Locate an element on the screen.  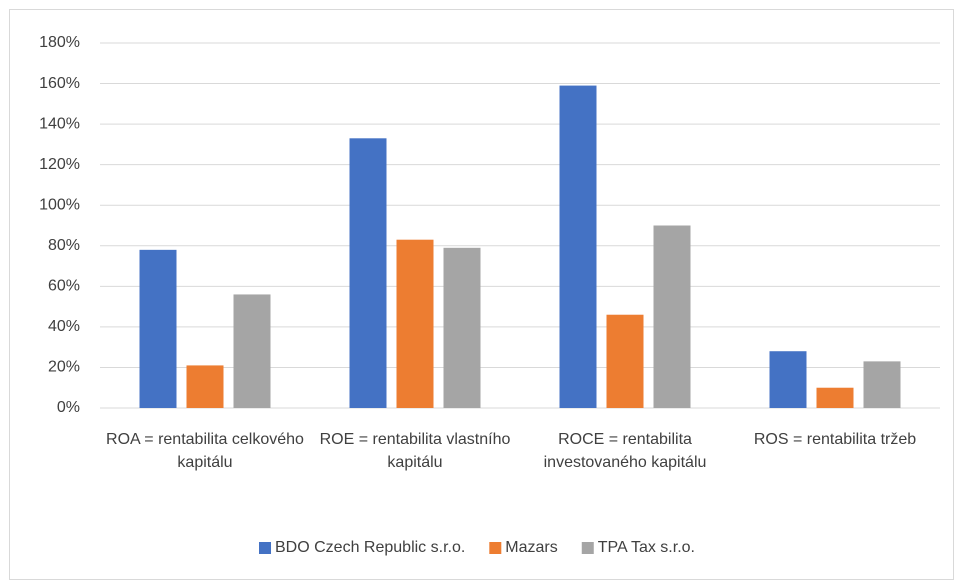
y-tick-label: 20% is located at coordinates (64, 367).